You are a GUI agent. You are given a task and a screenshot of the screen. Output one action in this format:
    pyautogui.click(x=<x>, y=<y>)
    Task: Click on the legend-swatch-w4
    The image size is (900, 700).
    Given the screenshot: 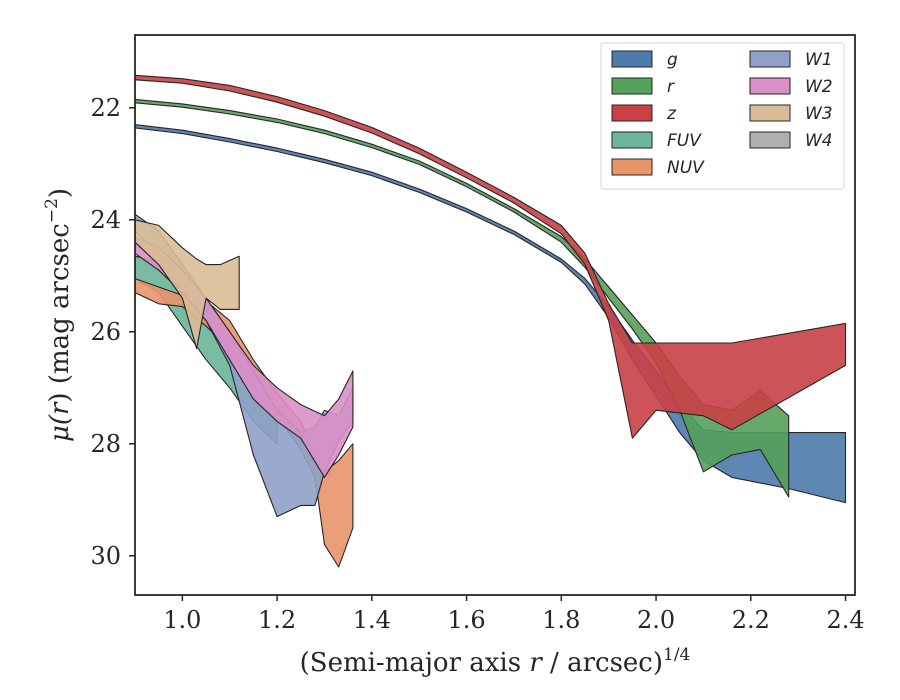 What is the action you would take?
    pyautogui.click(x=770, y=140)
    